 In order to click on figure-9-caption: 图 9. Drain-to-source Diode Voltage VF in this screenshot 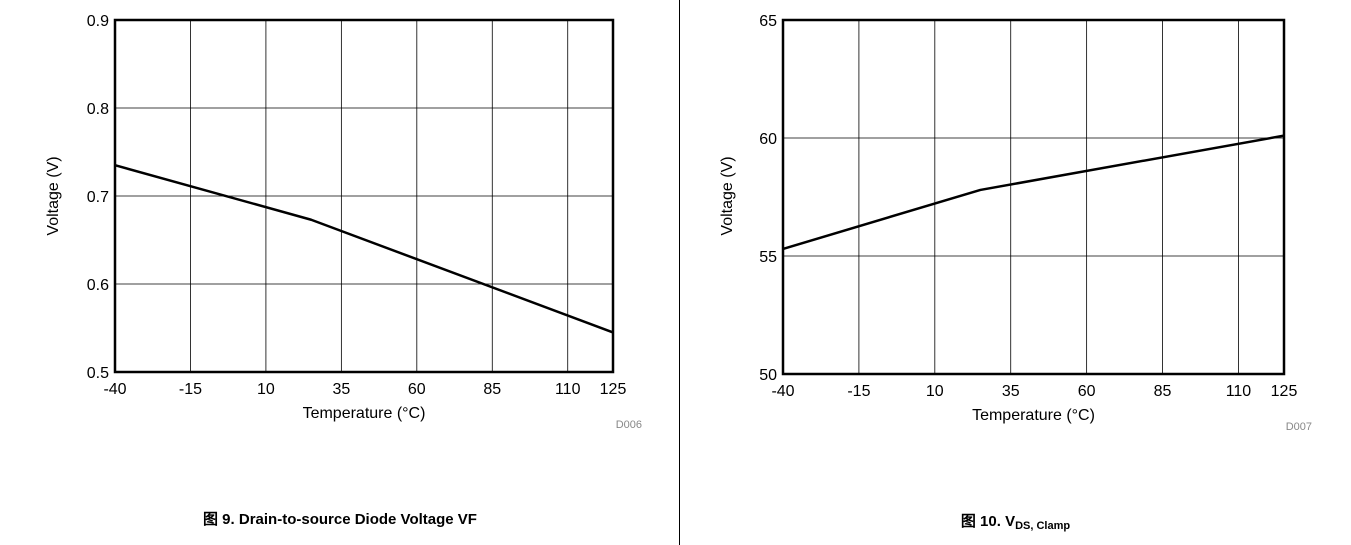, I will do `click(340, 518)`.